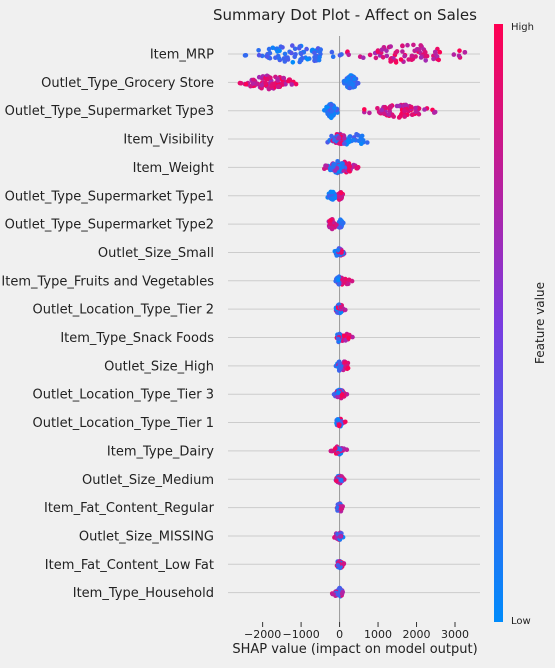 The width and height of the screenshot is (555, 668). I want to click on chart-title: Summary Dot Plot - Affect on Sales, so click(345, 15).